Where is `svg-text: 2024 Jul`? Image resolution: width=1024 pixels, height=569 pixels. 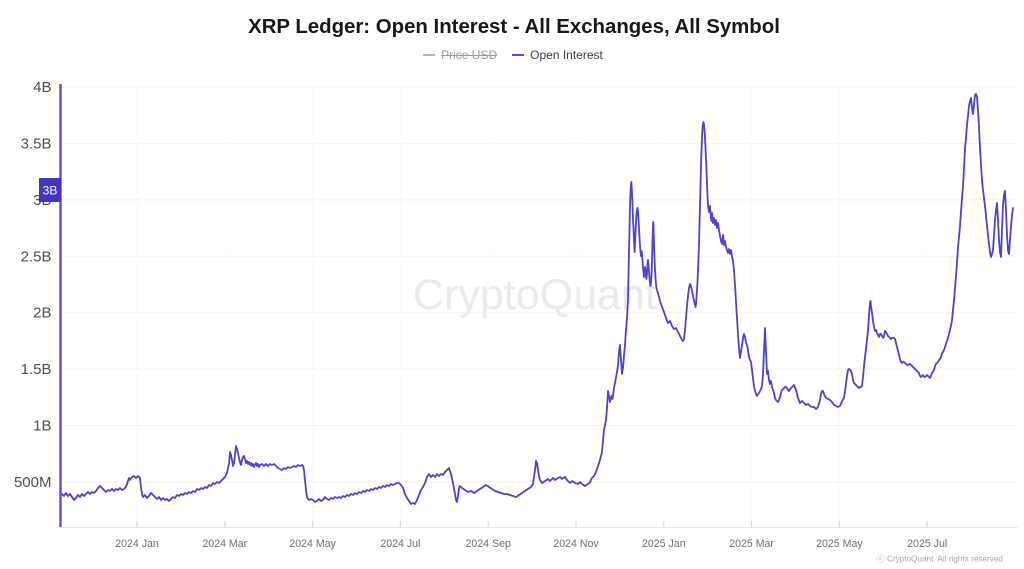 svg-text: 2024 Jul is located at coordinates (400, 544).